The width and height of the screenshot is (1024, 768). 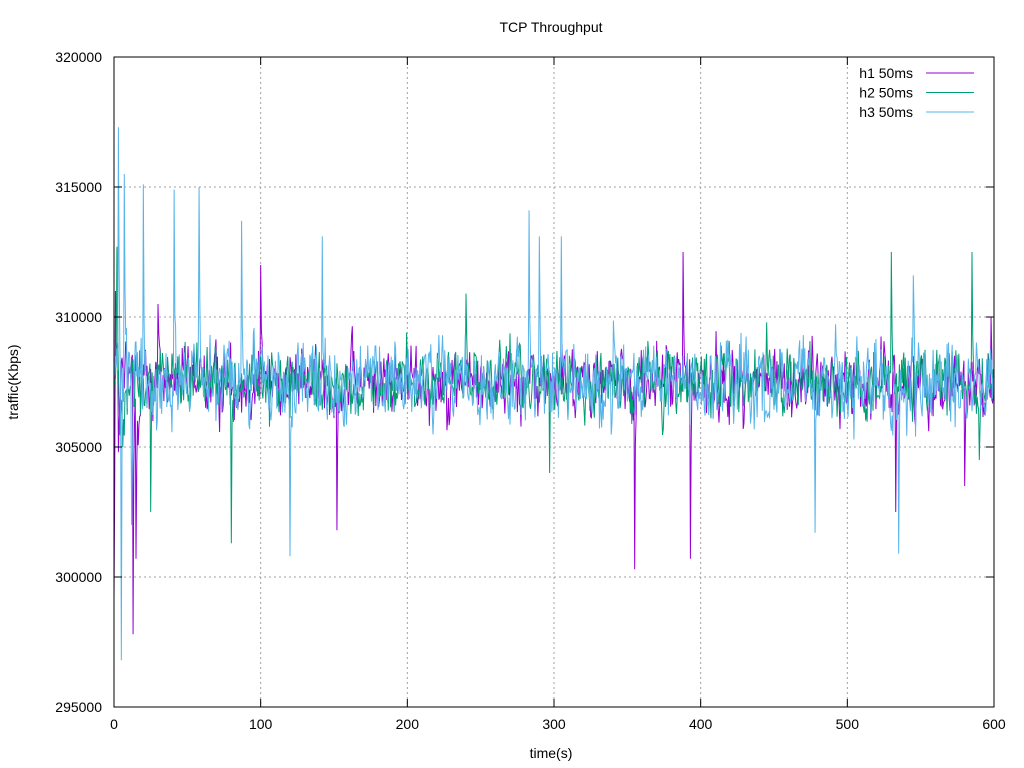 What do you see at coordinates (13, 381) in the screenshot?
I see `y-axis-label: traffic(Kbps)` at bounding box center [13, 381].